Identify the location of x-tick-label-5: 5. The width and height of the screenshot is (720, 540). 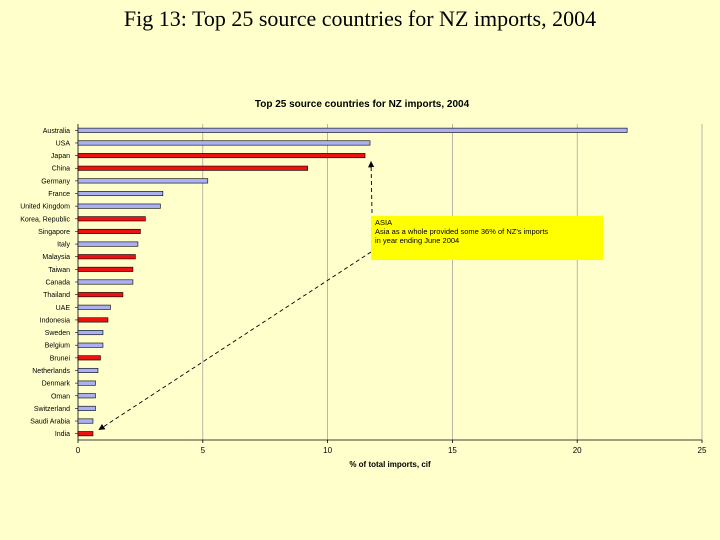
(203, 450).